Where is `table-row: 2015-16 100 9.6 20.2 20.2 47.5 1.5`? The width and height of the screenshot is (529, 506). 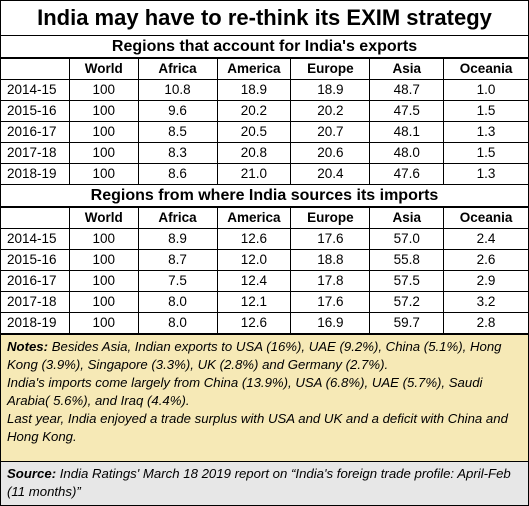 table-row: 2015-16 100 9.6 20.2 20.2 47.5 1.5 is located at coordinates (264, 111).